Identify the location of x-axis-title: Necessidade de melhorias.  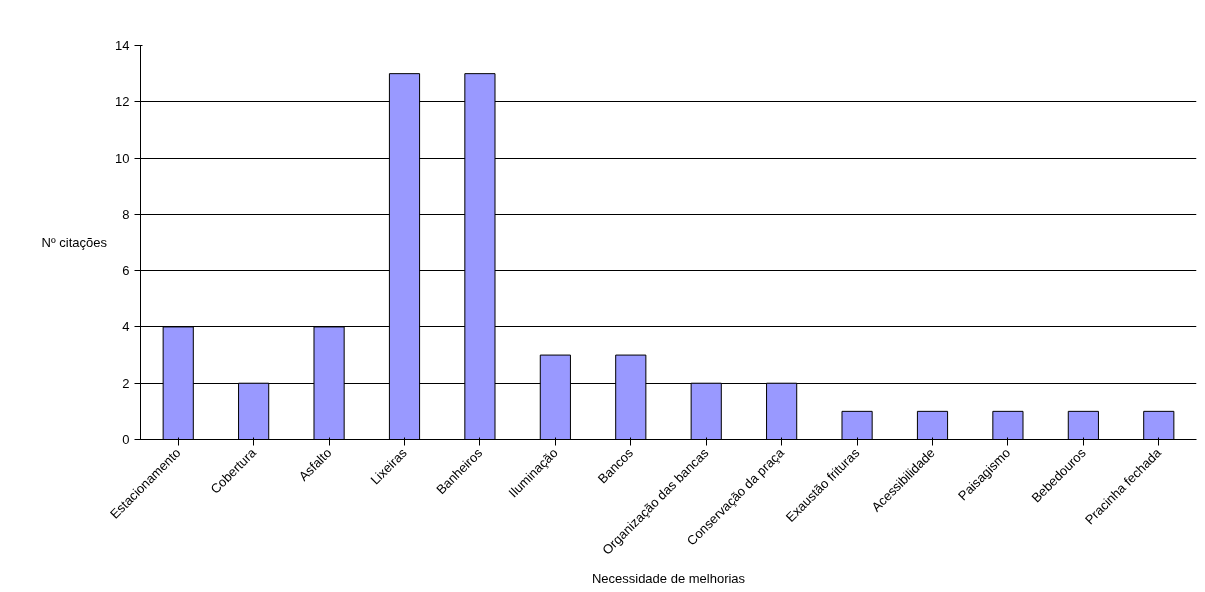
(668, 578).